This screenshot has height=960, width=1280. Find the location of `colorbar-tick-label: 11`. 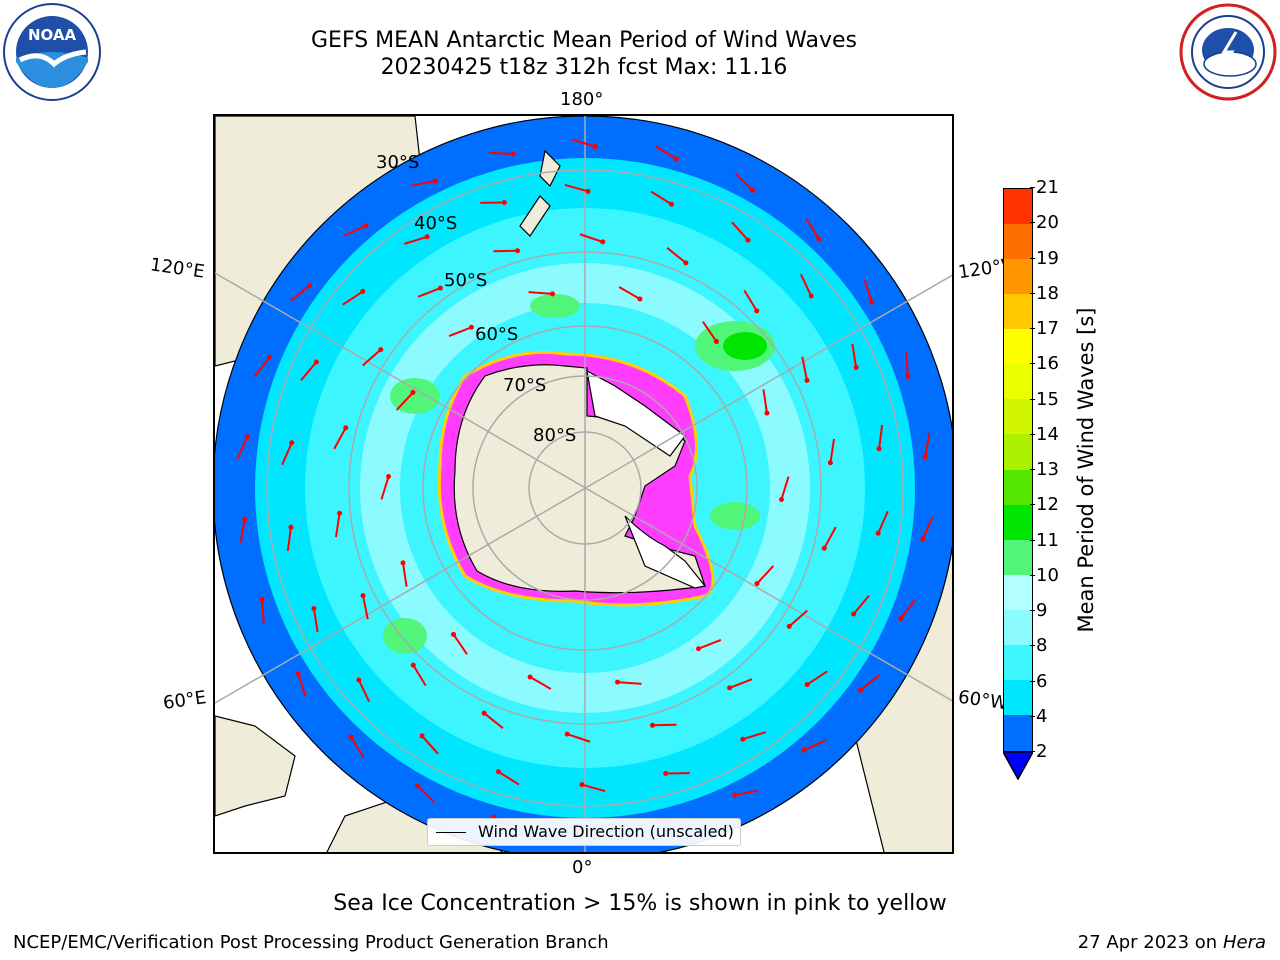

colorbar-tick-label: 11 is located at coordinates (1044, 540).